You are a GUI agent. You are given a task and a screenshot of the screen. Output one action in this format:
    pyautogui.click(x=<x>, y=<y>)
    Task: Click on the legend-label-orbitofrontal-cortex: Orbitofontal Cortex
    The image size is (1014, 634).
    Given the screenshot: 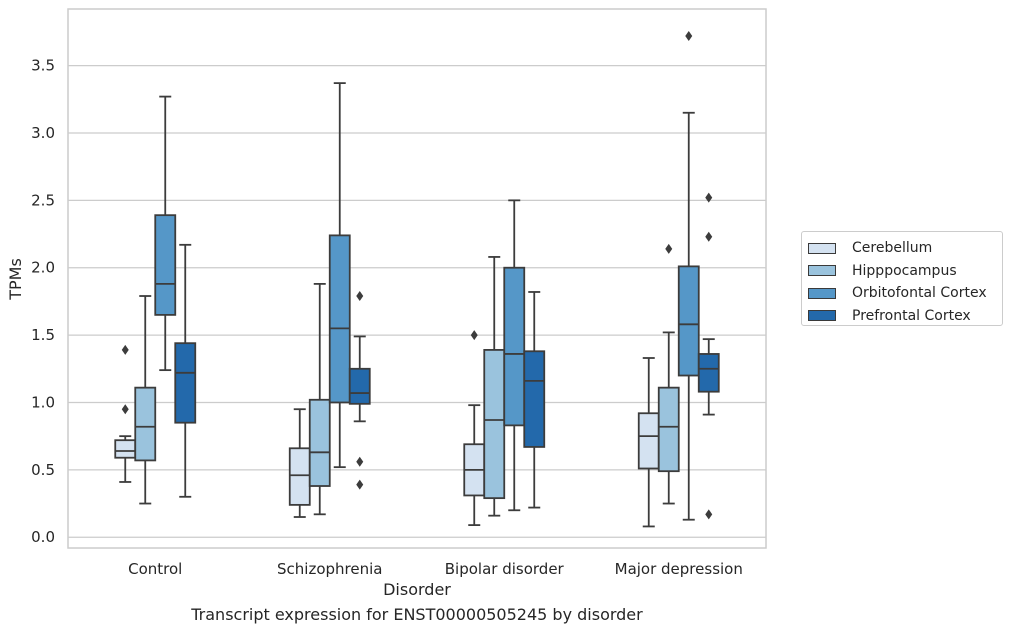 What is the action you would take?
    pyautogui.click(x=919, y=293)
    